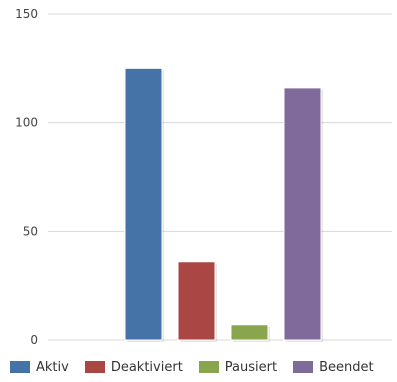  Describe the element at coordinates (251, 367) in the screenshot. I see `legend-label: Pausiert` at that location.